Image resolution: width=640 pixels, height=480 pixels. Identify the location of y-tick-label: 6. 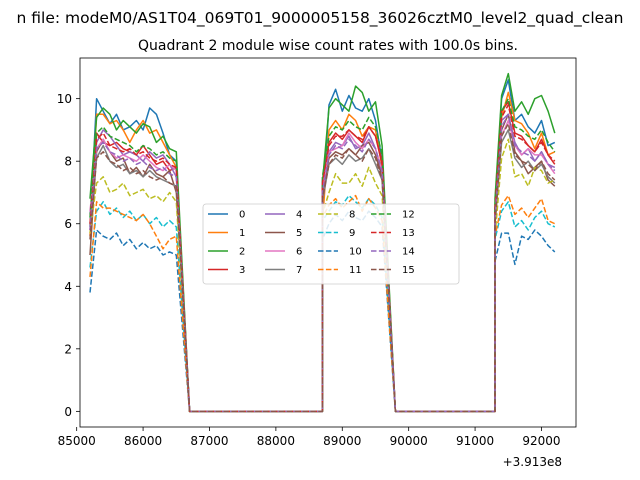
(68, 224).